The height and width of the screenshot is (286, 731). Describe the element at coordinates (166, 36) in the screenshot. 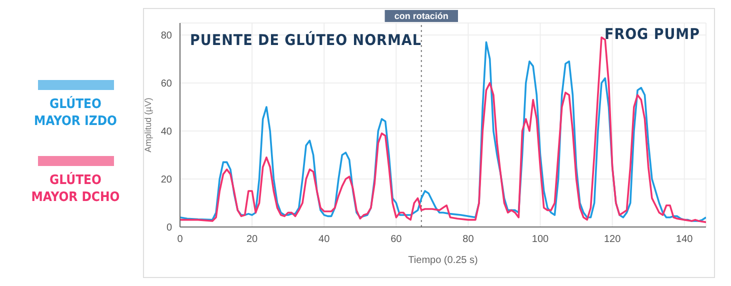

I see `y-tick-label: 80` at that location.